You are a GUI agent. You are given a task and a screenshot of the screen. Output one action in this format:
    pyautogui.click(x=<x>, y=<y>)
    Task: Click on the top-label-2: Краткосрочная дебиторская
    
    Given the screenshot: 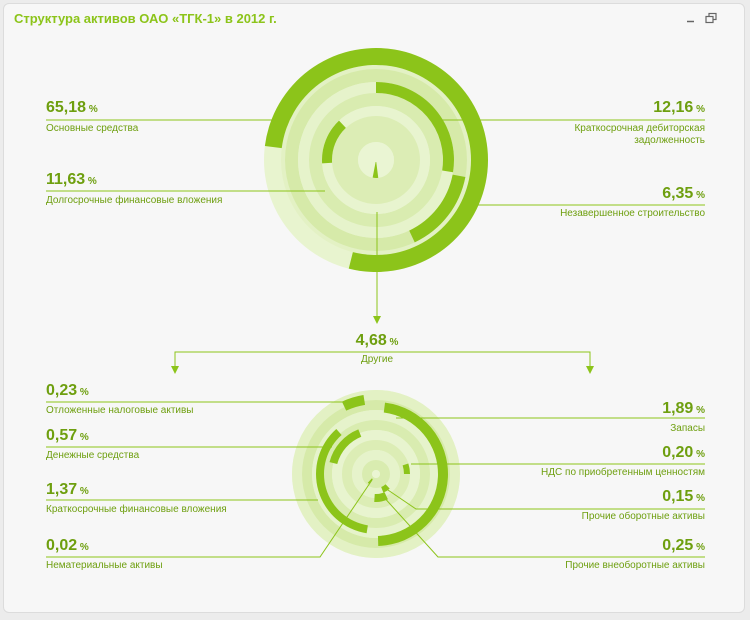 What is the action you would take?
    pyautogui.click(x=639, y=128)
    